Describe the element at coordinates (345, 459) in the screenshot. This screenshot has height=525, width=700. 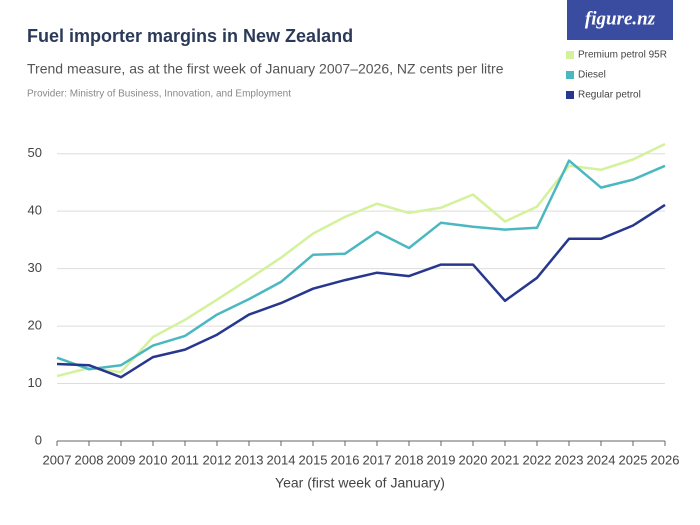
I see `x-tick-label: 2016` at that location.